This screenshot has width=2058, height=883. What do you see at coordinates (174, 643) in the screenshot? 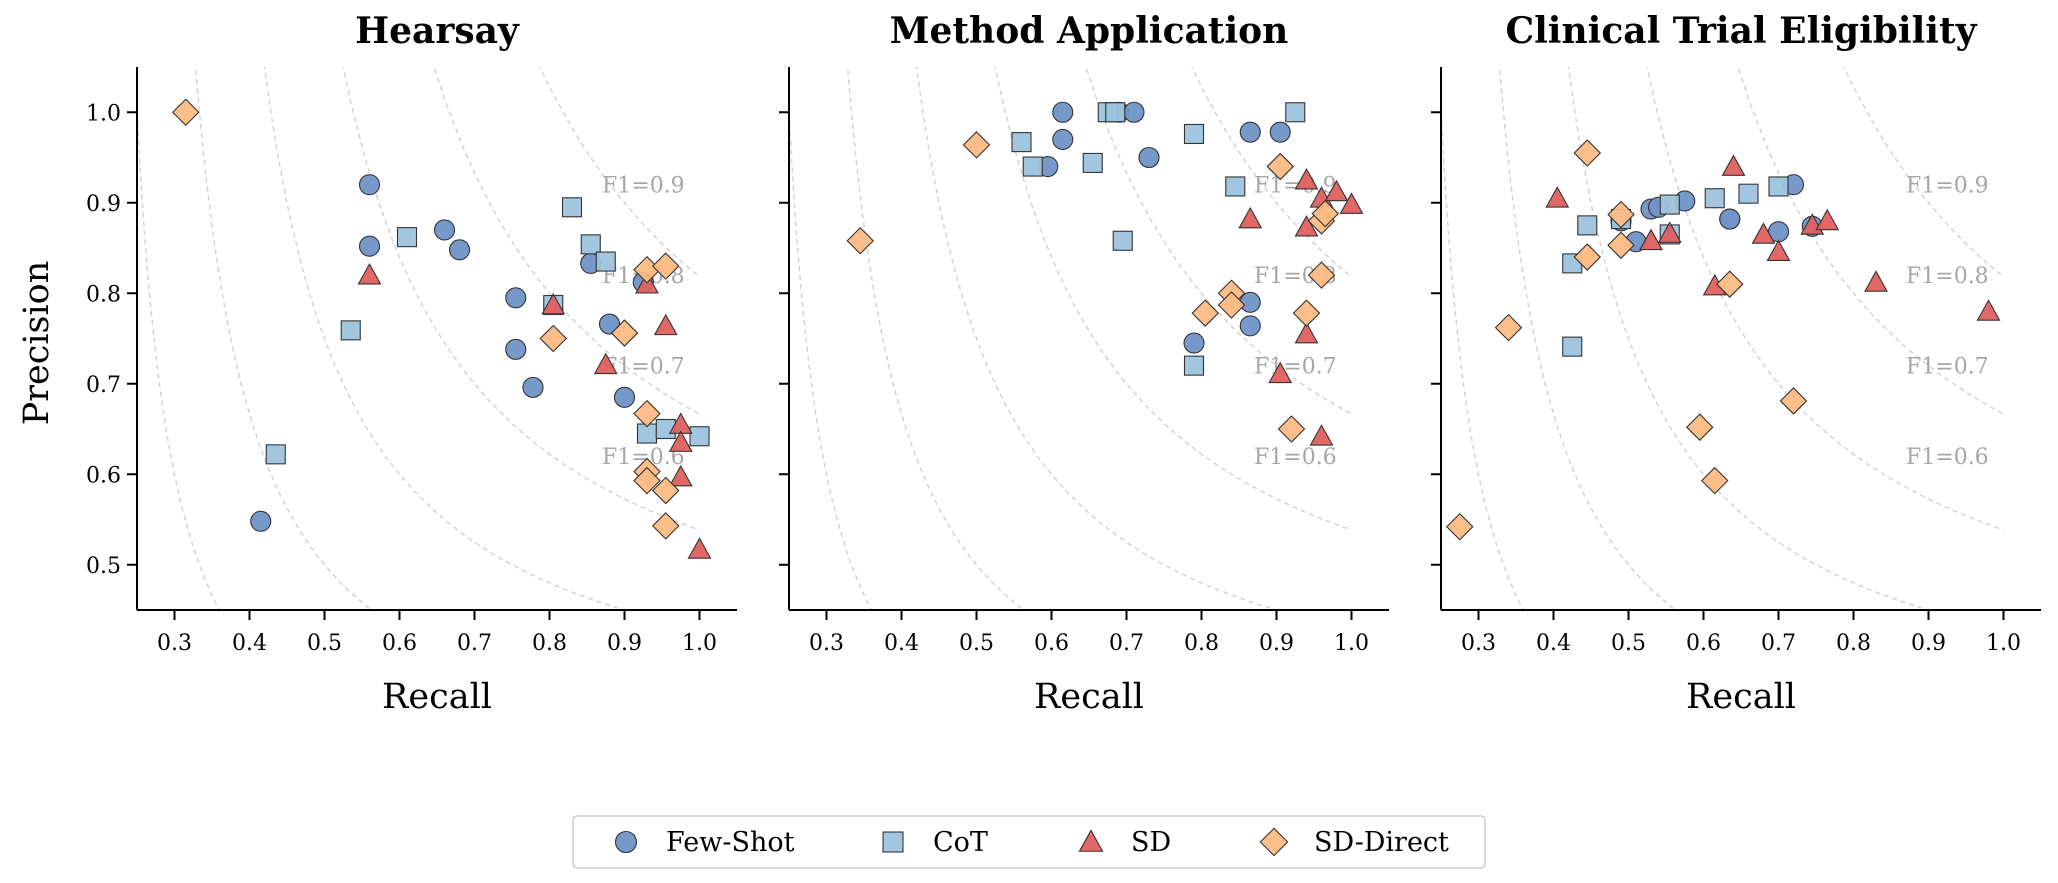
I see `x-tick-label: 0.3` at bounding box center [174, 643].